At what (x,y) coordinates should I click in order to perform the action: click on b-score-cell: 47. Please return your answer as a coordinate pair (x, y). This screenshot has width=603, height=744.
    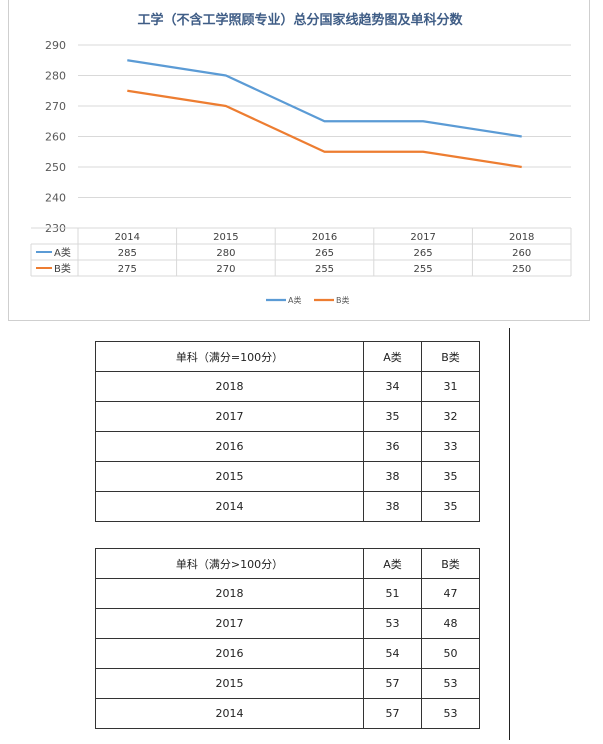
    Looking at the image, I should click on (450, 593).